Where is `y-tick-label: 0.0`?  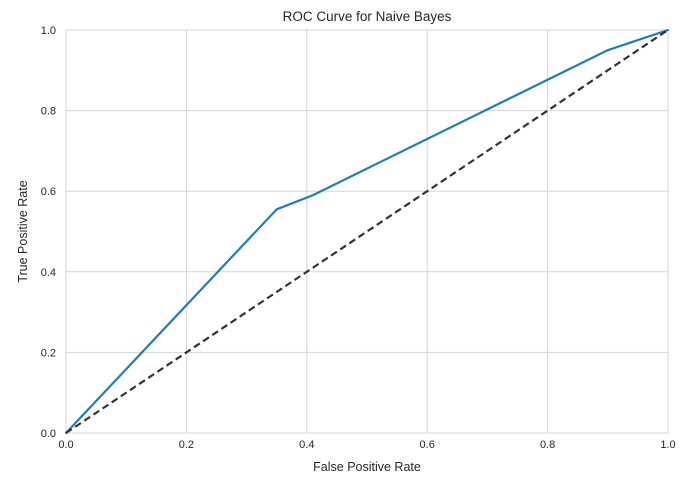
y-tick-label: 0.0 is located at coordinates (48, 434).